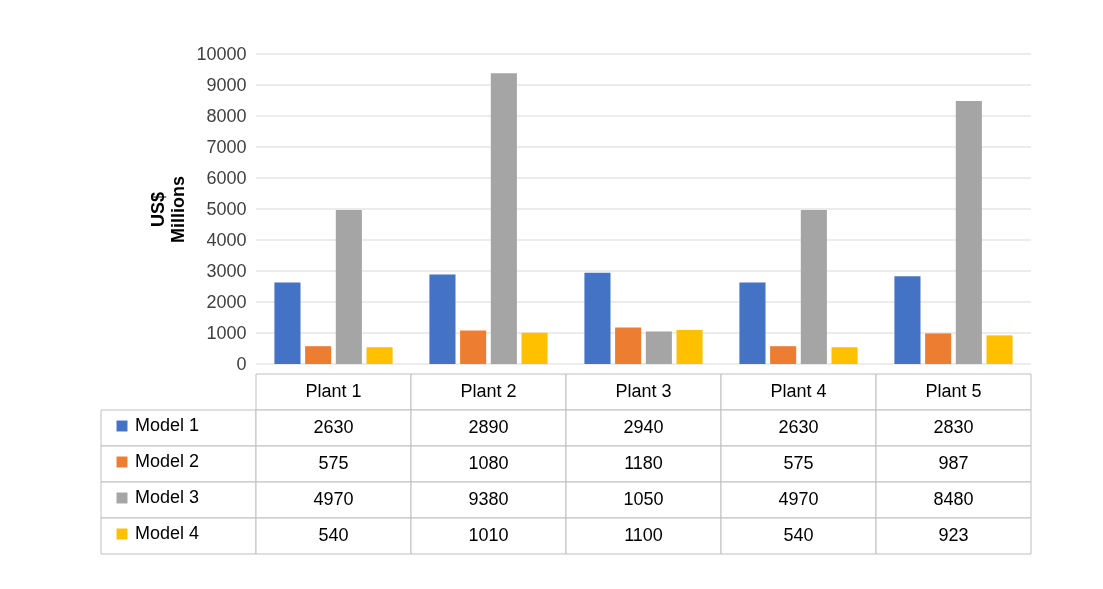 The width and height of the screenshot is (1103, 589). What do you see at coordinates (167, 425) in the screenshot?
I see `legend-label: Model 1` at bounding box center [167, 425].